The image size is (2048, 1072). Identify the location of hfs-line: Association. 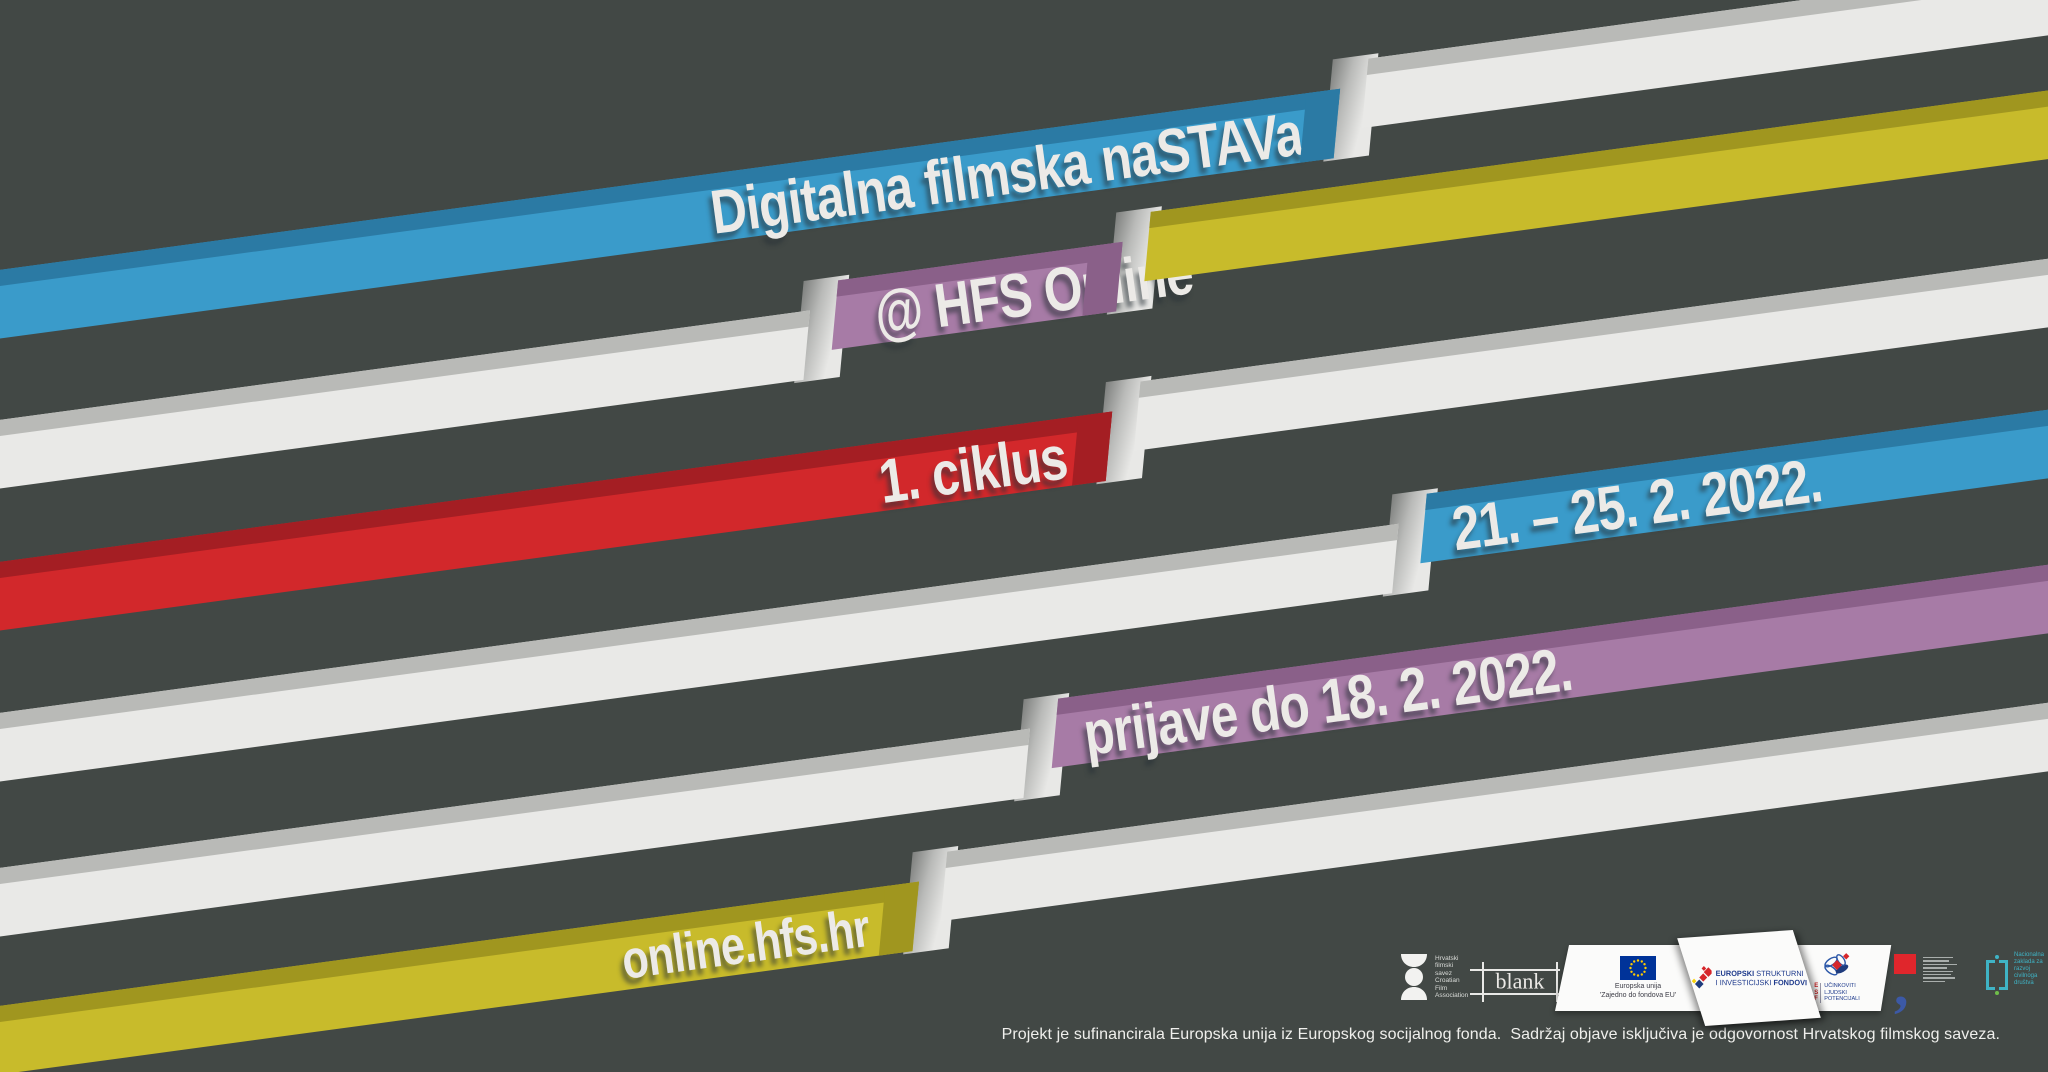
(1452, 995).